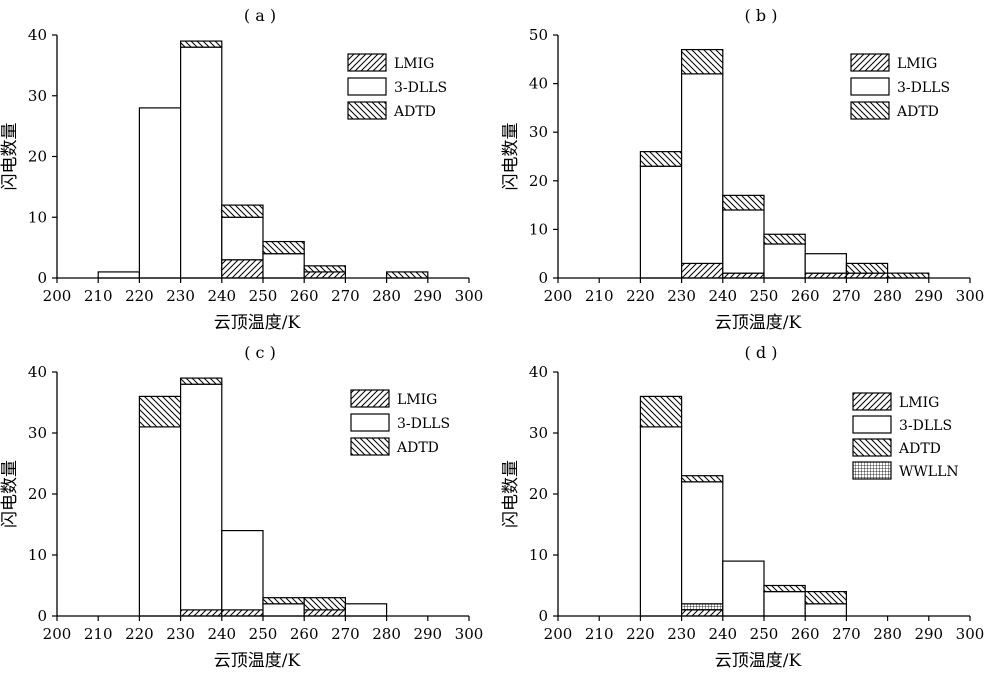 This screenshot has width=1000, height=676. I want to click on legend-swatch-wwlln, so click(872, 470).